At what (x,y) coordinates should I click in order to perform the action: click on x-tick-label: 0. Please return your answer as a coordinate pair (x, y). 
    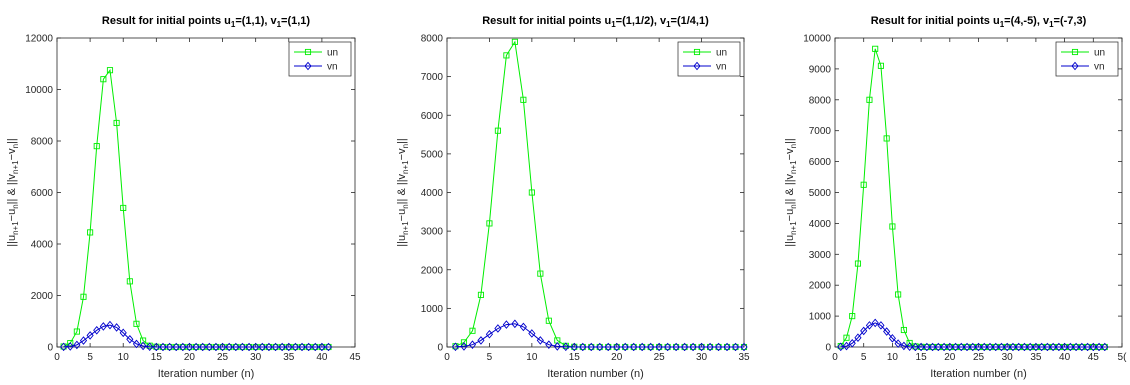
    Looking at the image, I should click on (57, 357).